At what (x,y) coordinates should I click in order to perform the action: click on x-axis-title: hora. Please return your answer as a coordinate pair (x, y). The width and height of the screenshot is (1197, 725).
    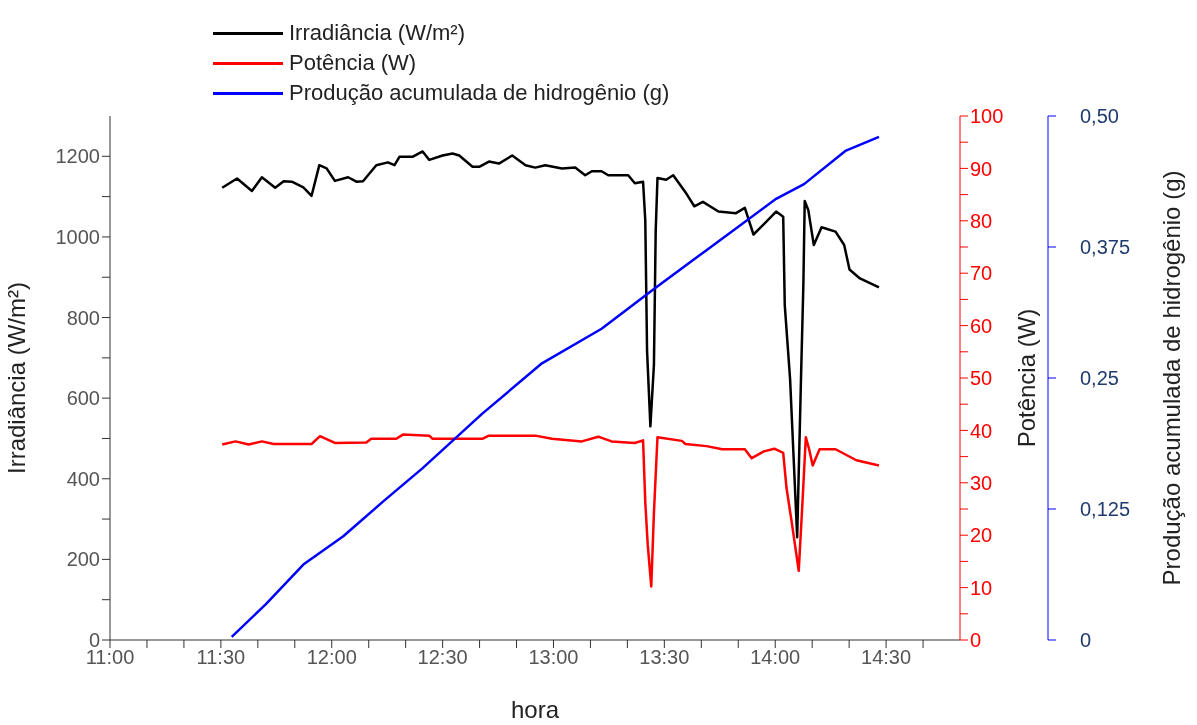
    Looking at the image, I should click on (535, 709).